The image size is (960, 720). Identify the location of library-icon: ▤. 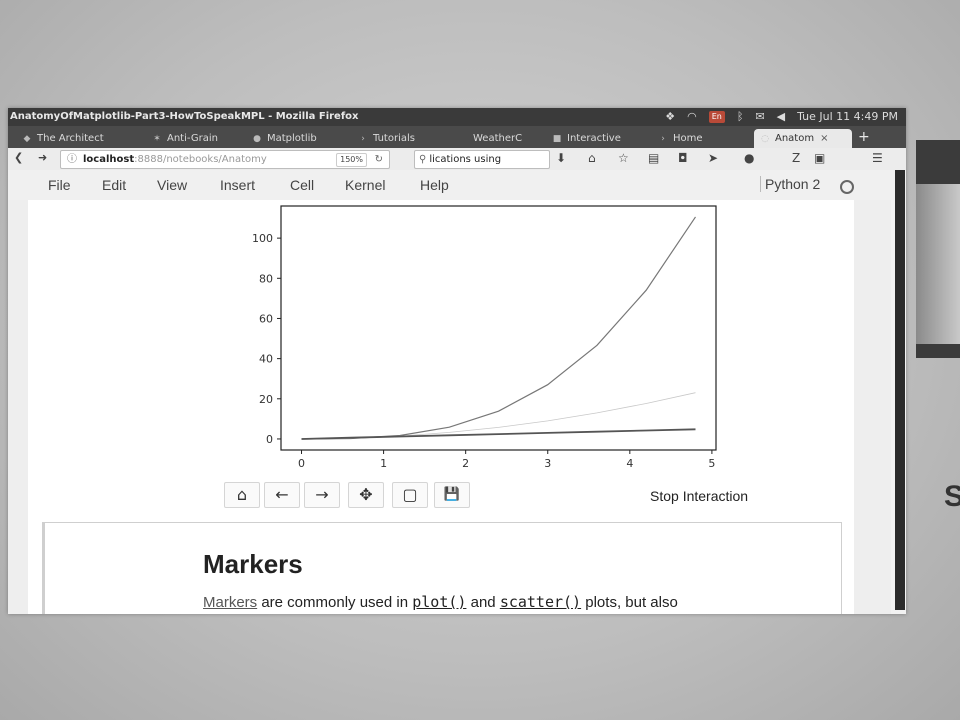
(654, 158).